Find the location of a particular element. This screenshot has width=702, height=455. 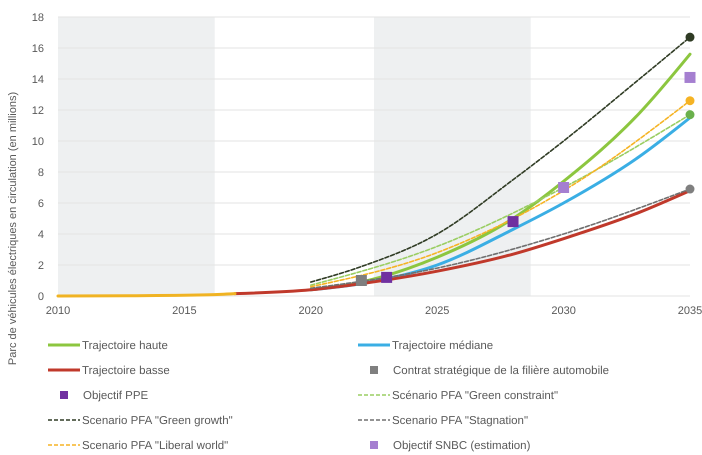

legend-label: Trajectoire médiane is located at coordinates (443, 346).